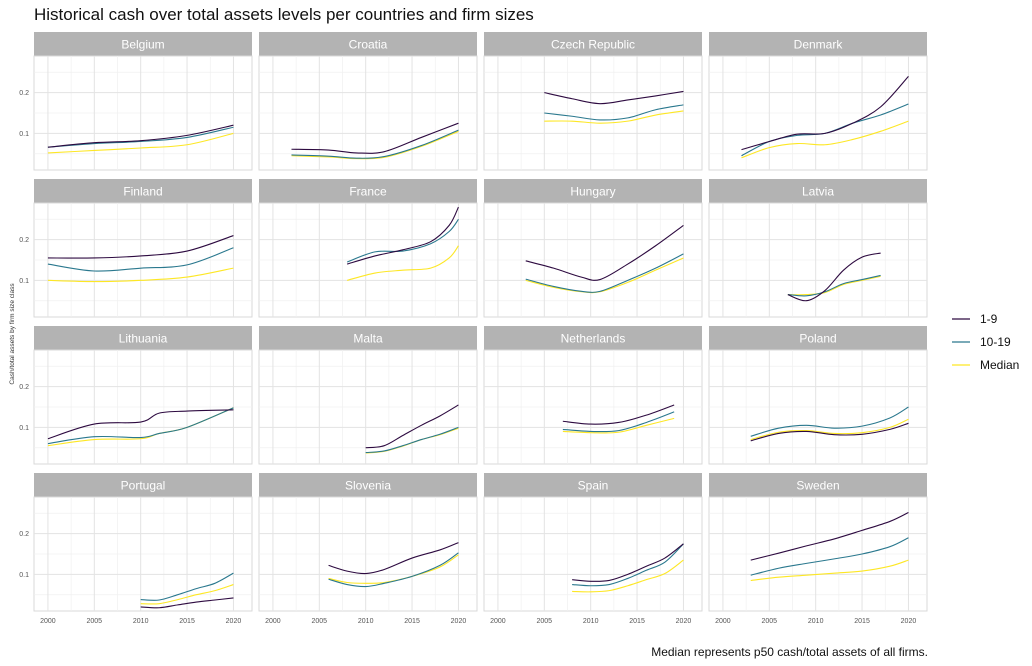 The image size is (1032, 666). I want to click on legend-label: 10-19, so click(995, 342).